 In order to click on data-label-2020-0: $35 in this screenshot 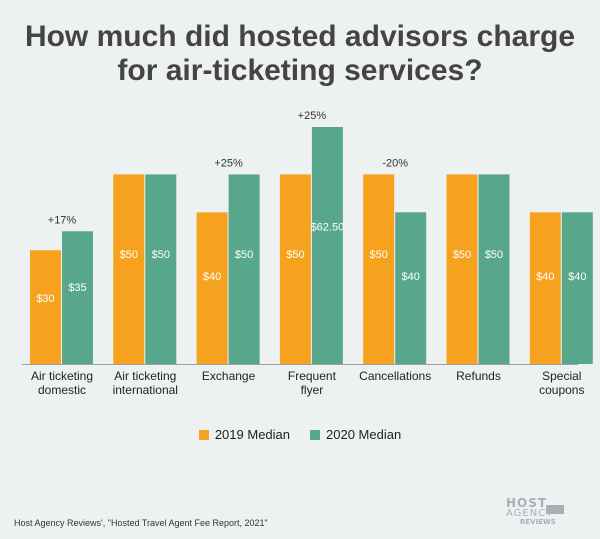, I will do `click(77, 288)`.